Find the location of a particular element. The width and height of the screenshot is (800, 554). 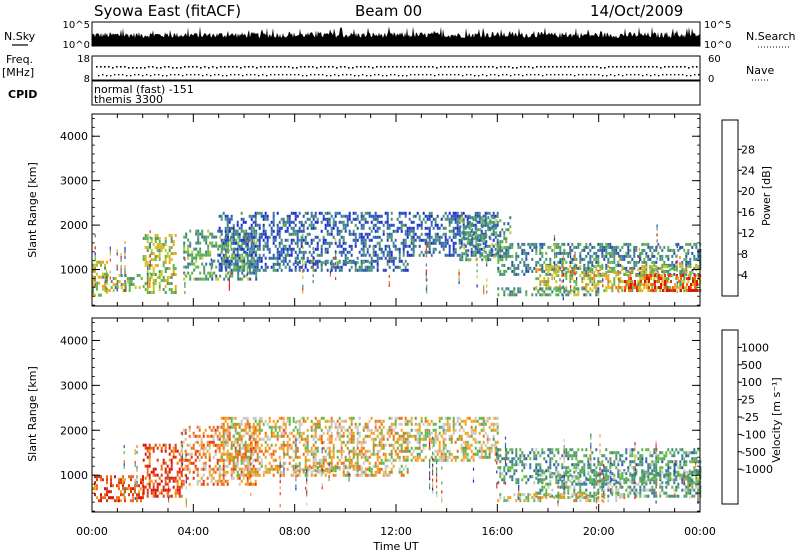

nave-tick-low: 0 is located at coordinates (711, 79).